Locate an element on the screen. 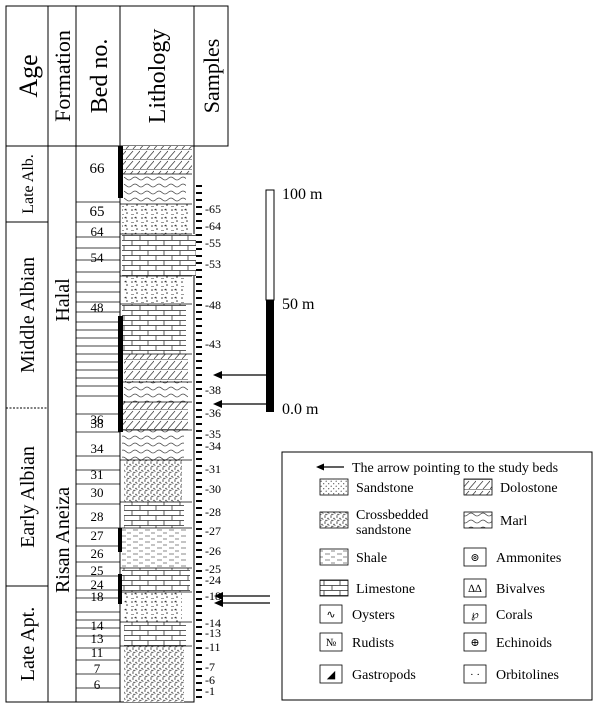 The image size is (600, 706). legend-item: ∆∆ Bivalves is located at coordinates (504, 588).